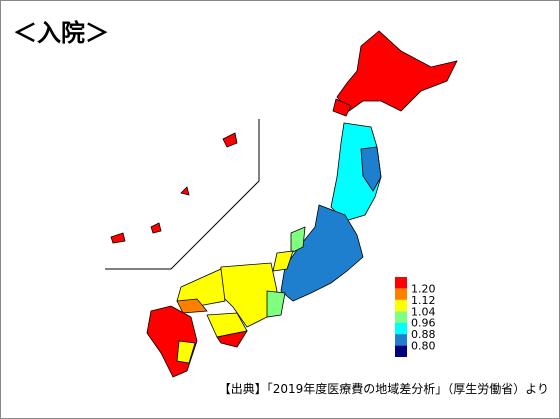 The height and width of the screenshot is (419, 560). What do you see at coordinates (423, 311) in the screenshot?
I see `legend-label: 1.04` at bounding box center [423, 311].